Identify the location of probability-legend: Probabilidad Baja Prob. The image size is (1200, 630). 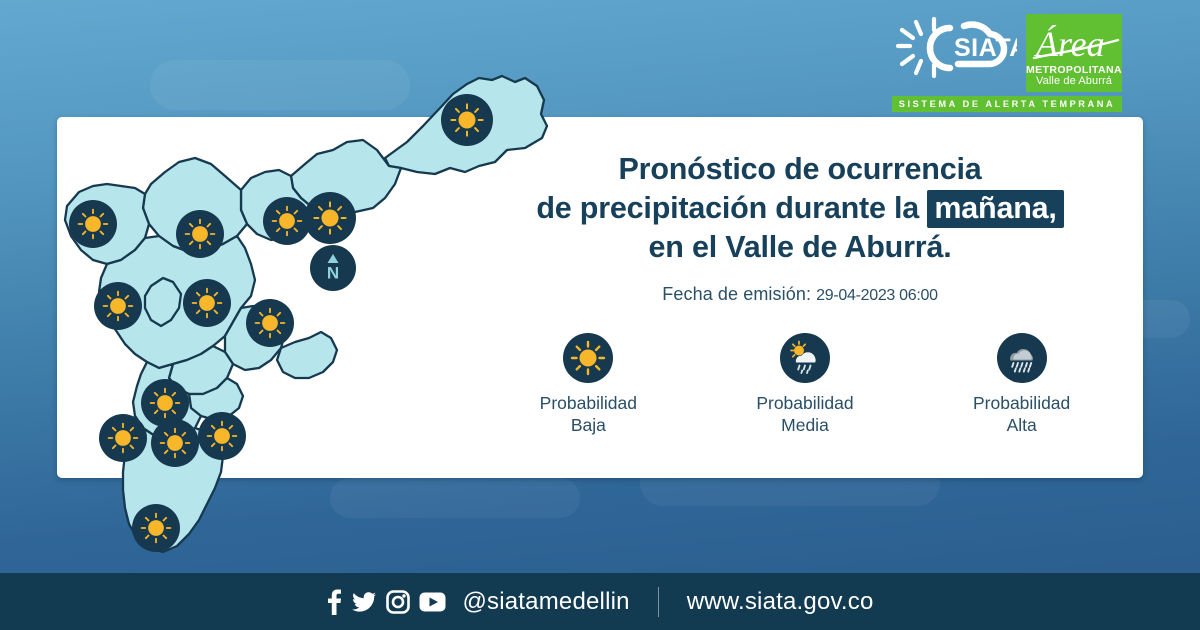
(805, 385).